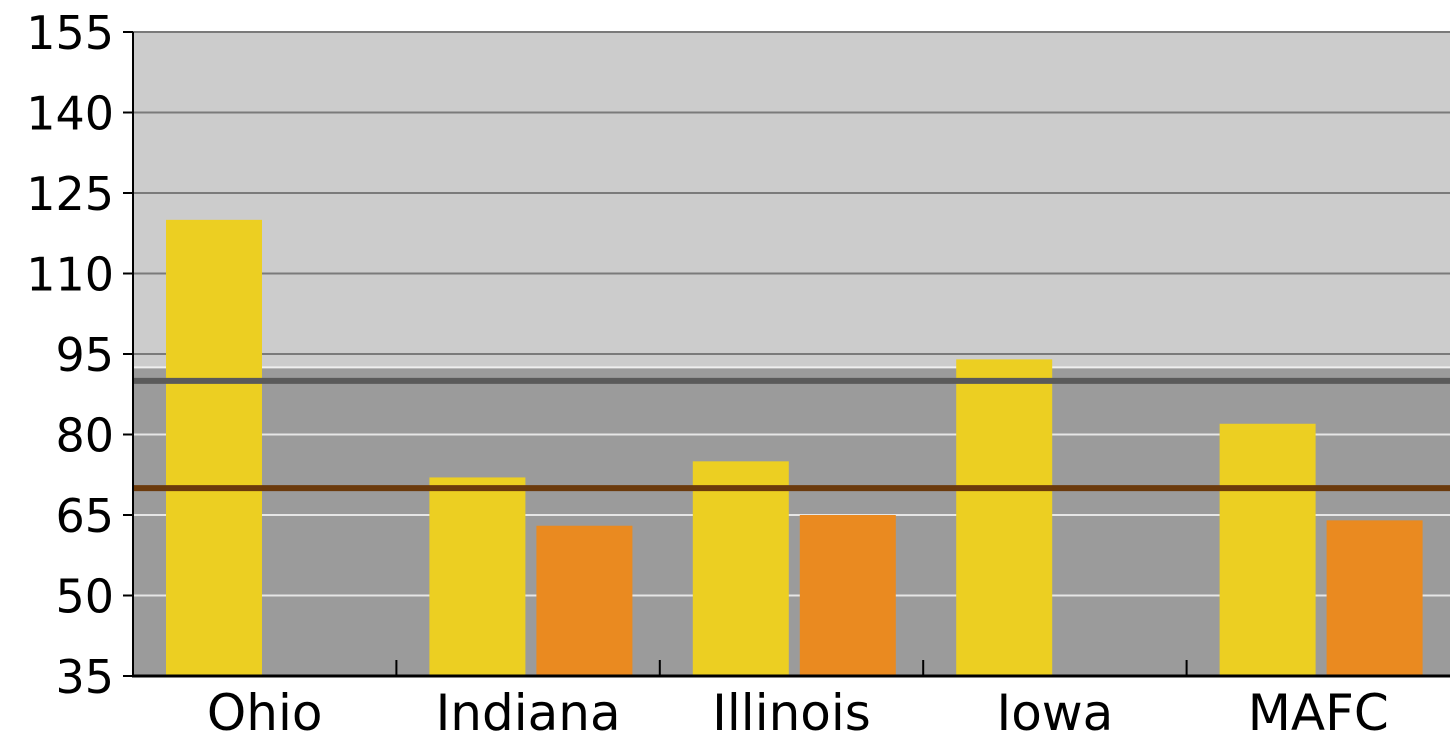 The image size is (1450, 736). Describe the element at coordinates (1054, 710) in the screenshot. I see `x-label-iowa: Iowa` at that location.